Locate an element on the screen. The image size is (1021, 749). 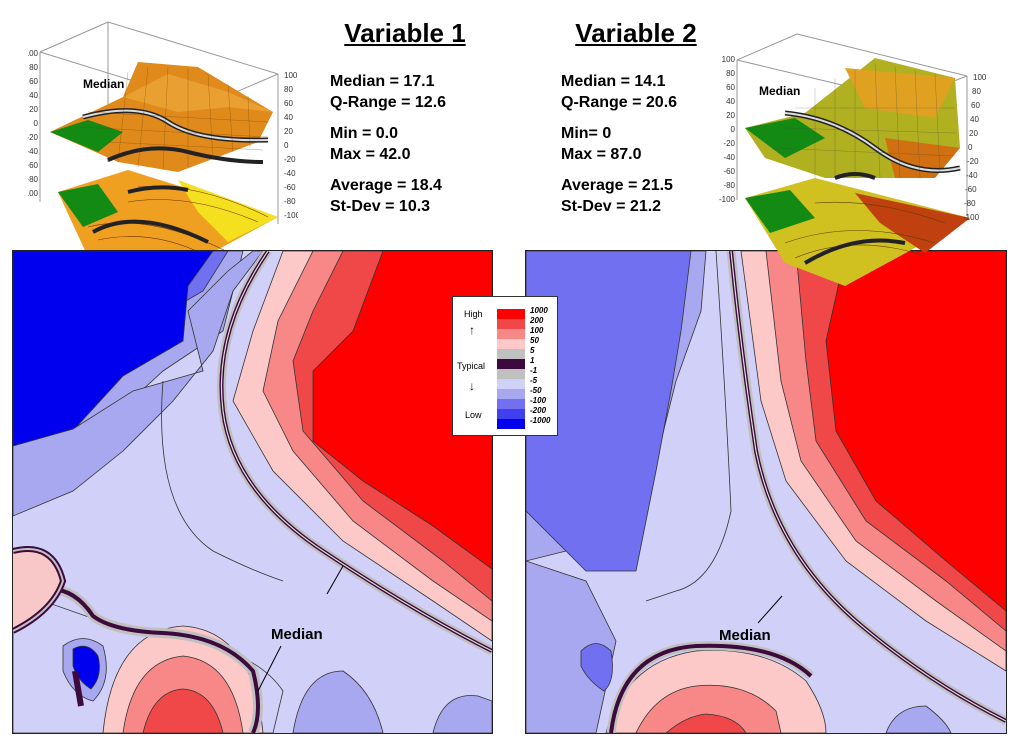
legend-value: 1000 is located at coordinates (539, 310).